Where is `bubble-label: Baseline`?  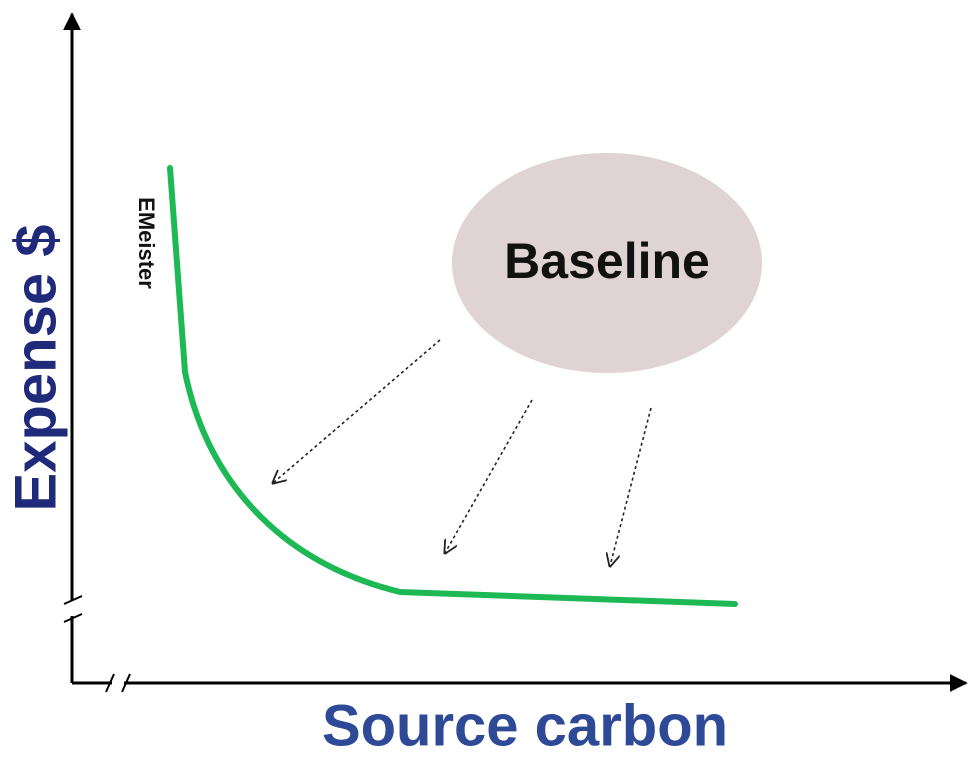 bubble-label: Baseline is located at coordinates (607, 261).